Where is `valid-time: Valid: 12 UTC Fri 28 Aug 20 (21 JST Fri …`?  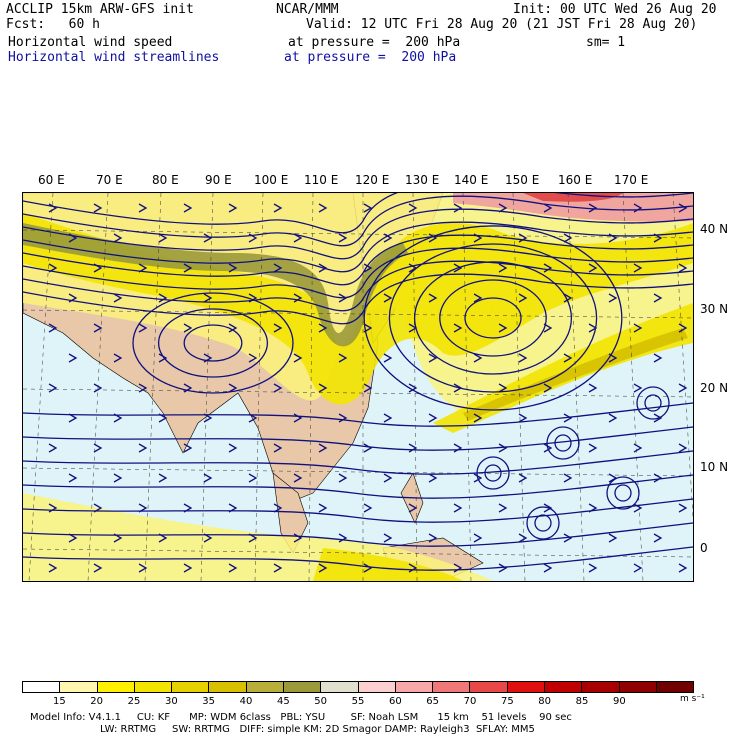 valid-time: Valid: 12 UTC Fri 28 Aug 20 (21 JST Fri … is located at coordinates (502, 24).